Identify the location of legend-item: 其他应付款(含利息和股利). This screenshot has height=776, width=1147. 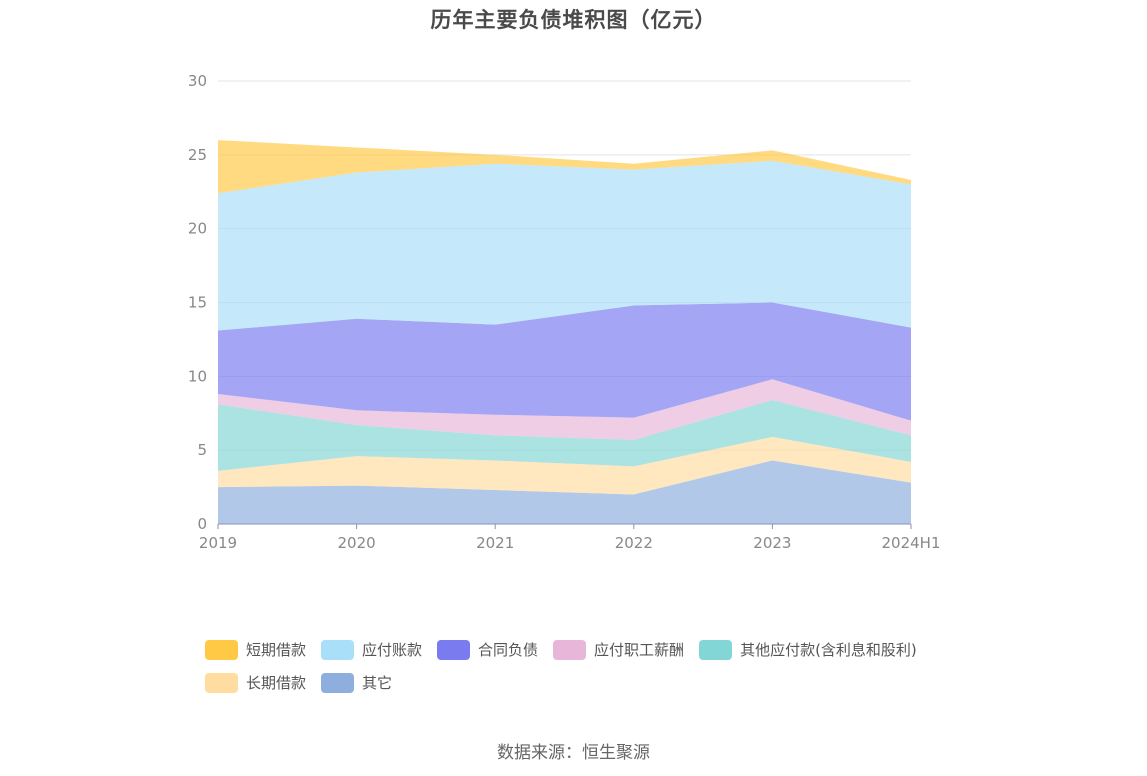
(808, 649).